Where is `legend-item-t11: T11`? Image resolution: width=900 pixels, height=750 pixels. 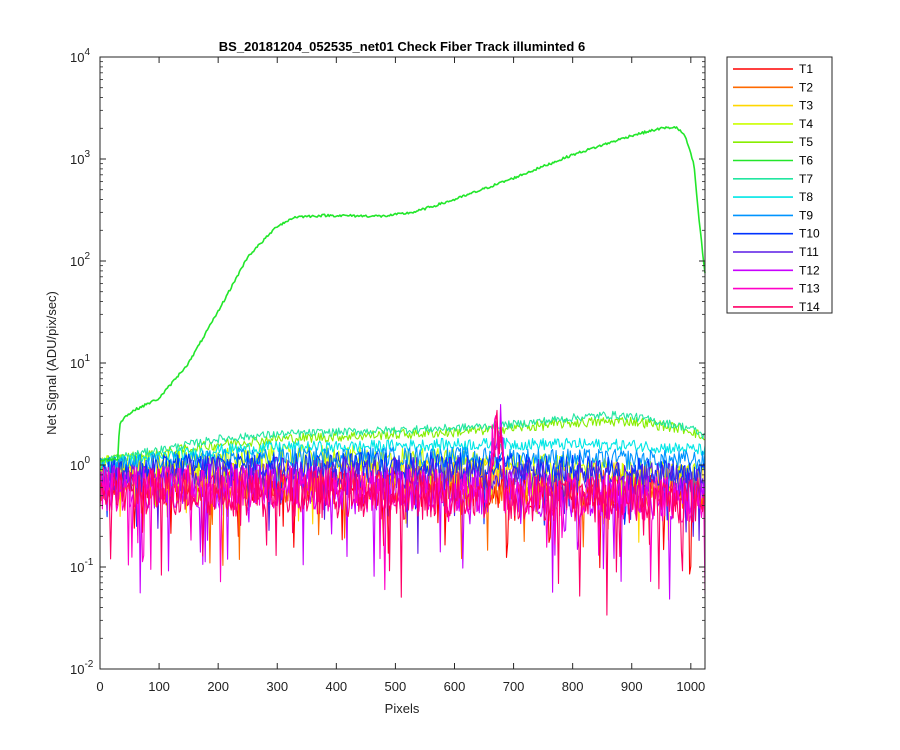
legend-item-t11: T11 is located at coordinates (776, 252).